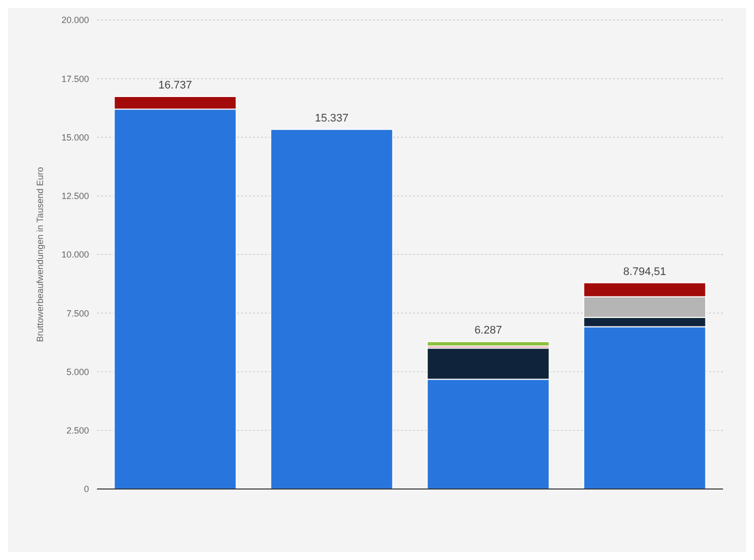  What do you see at coordinates (40, 254) in the screenshot?
I see `y-axis-title: Bruttowerbeaufwendungen in Tausend Euro` at bounding box center [40, 254].